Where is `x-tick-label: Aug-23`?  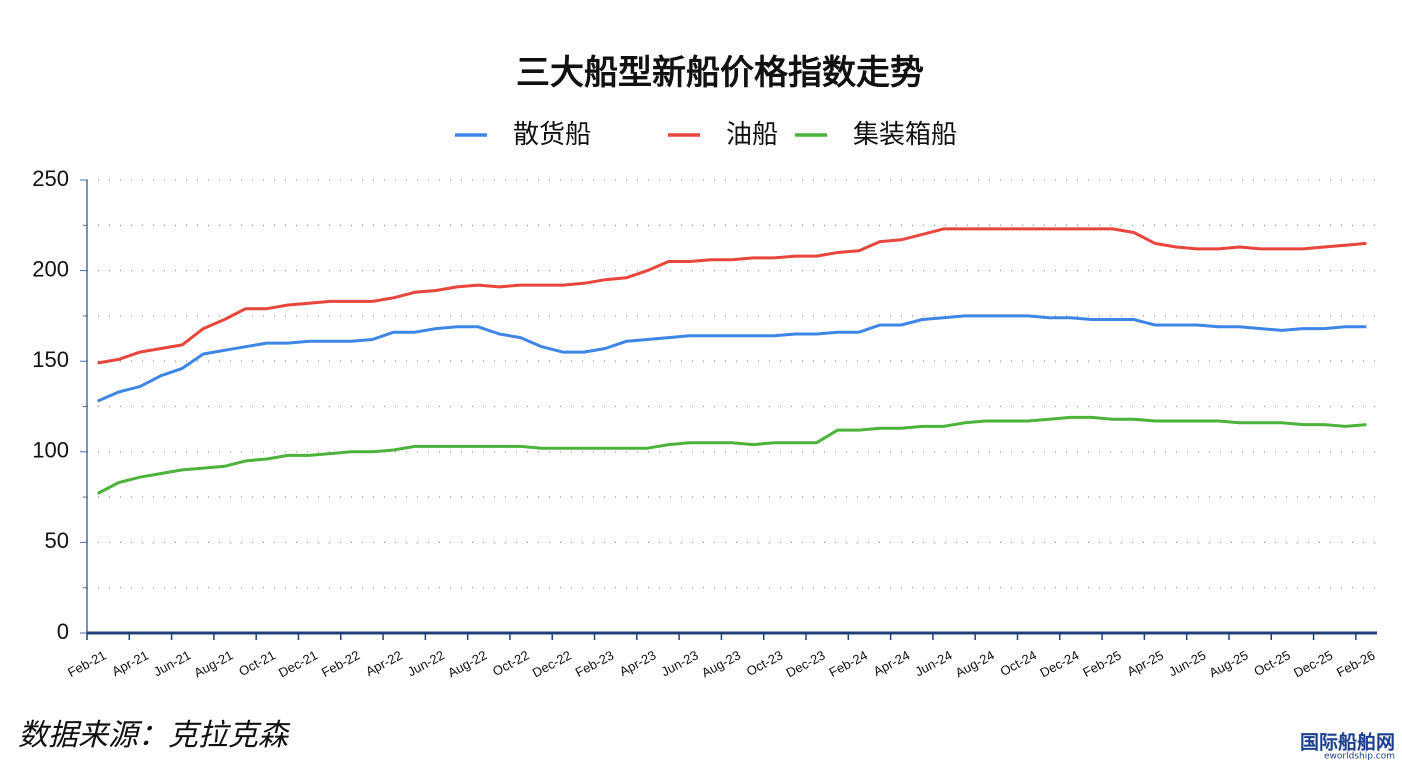 x-tick-label: Aug-23 is located at coordinates (721, 663).